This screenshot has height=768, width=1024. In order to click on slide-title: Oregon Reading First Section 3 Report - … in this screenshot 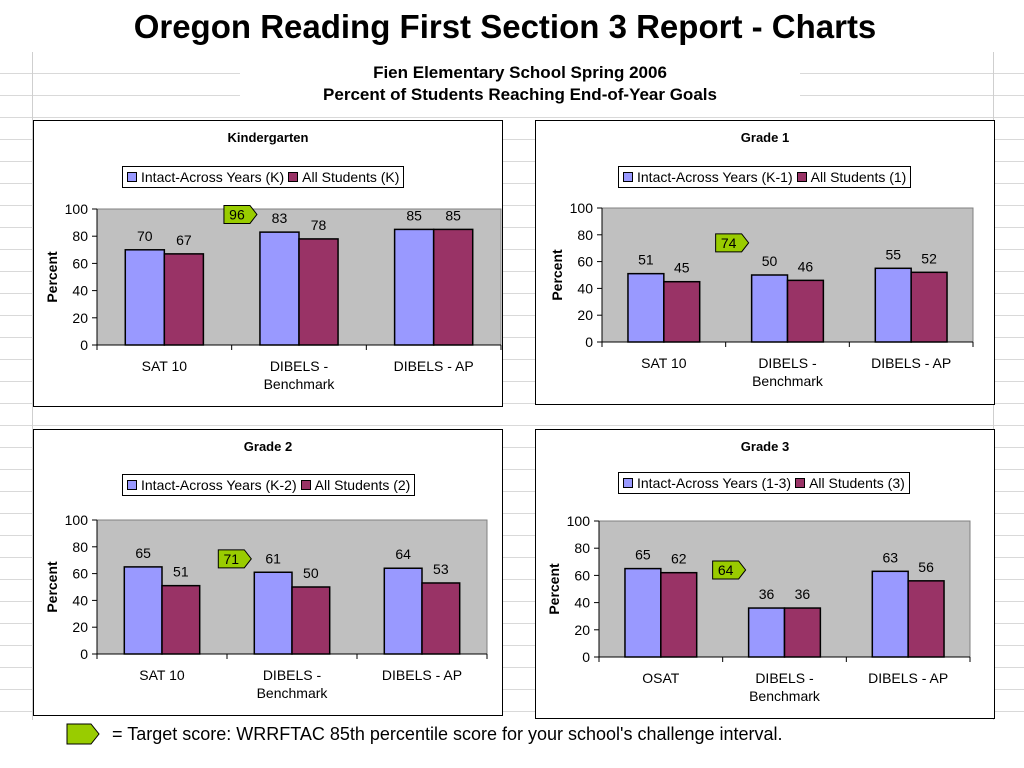, I will do `click(505, 26)`.